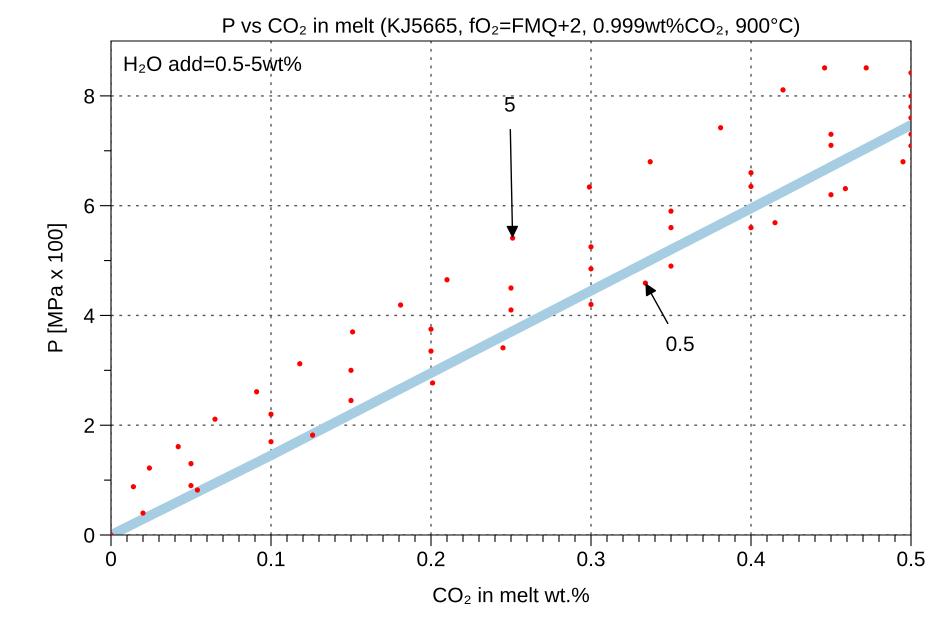 The height and width of the screenshot is (620, 932). I want to click on y-tick-label: 4, so click(89, 315).